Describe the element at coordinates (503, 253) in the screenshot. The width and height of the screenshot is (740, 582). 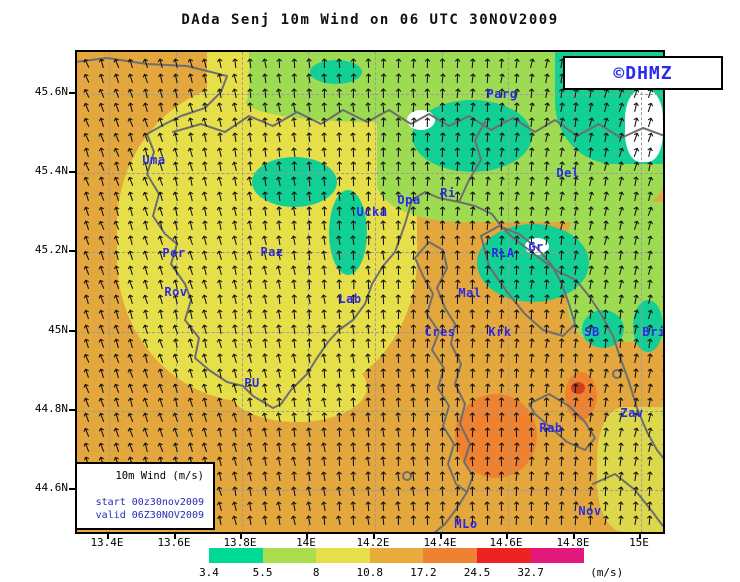
I see `station-label-rla: RLA` at that location.